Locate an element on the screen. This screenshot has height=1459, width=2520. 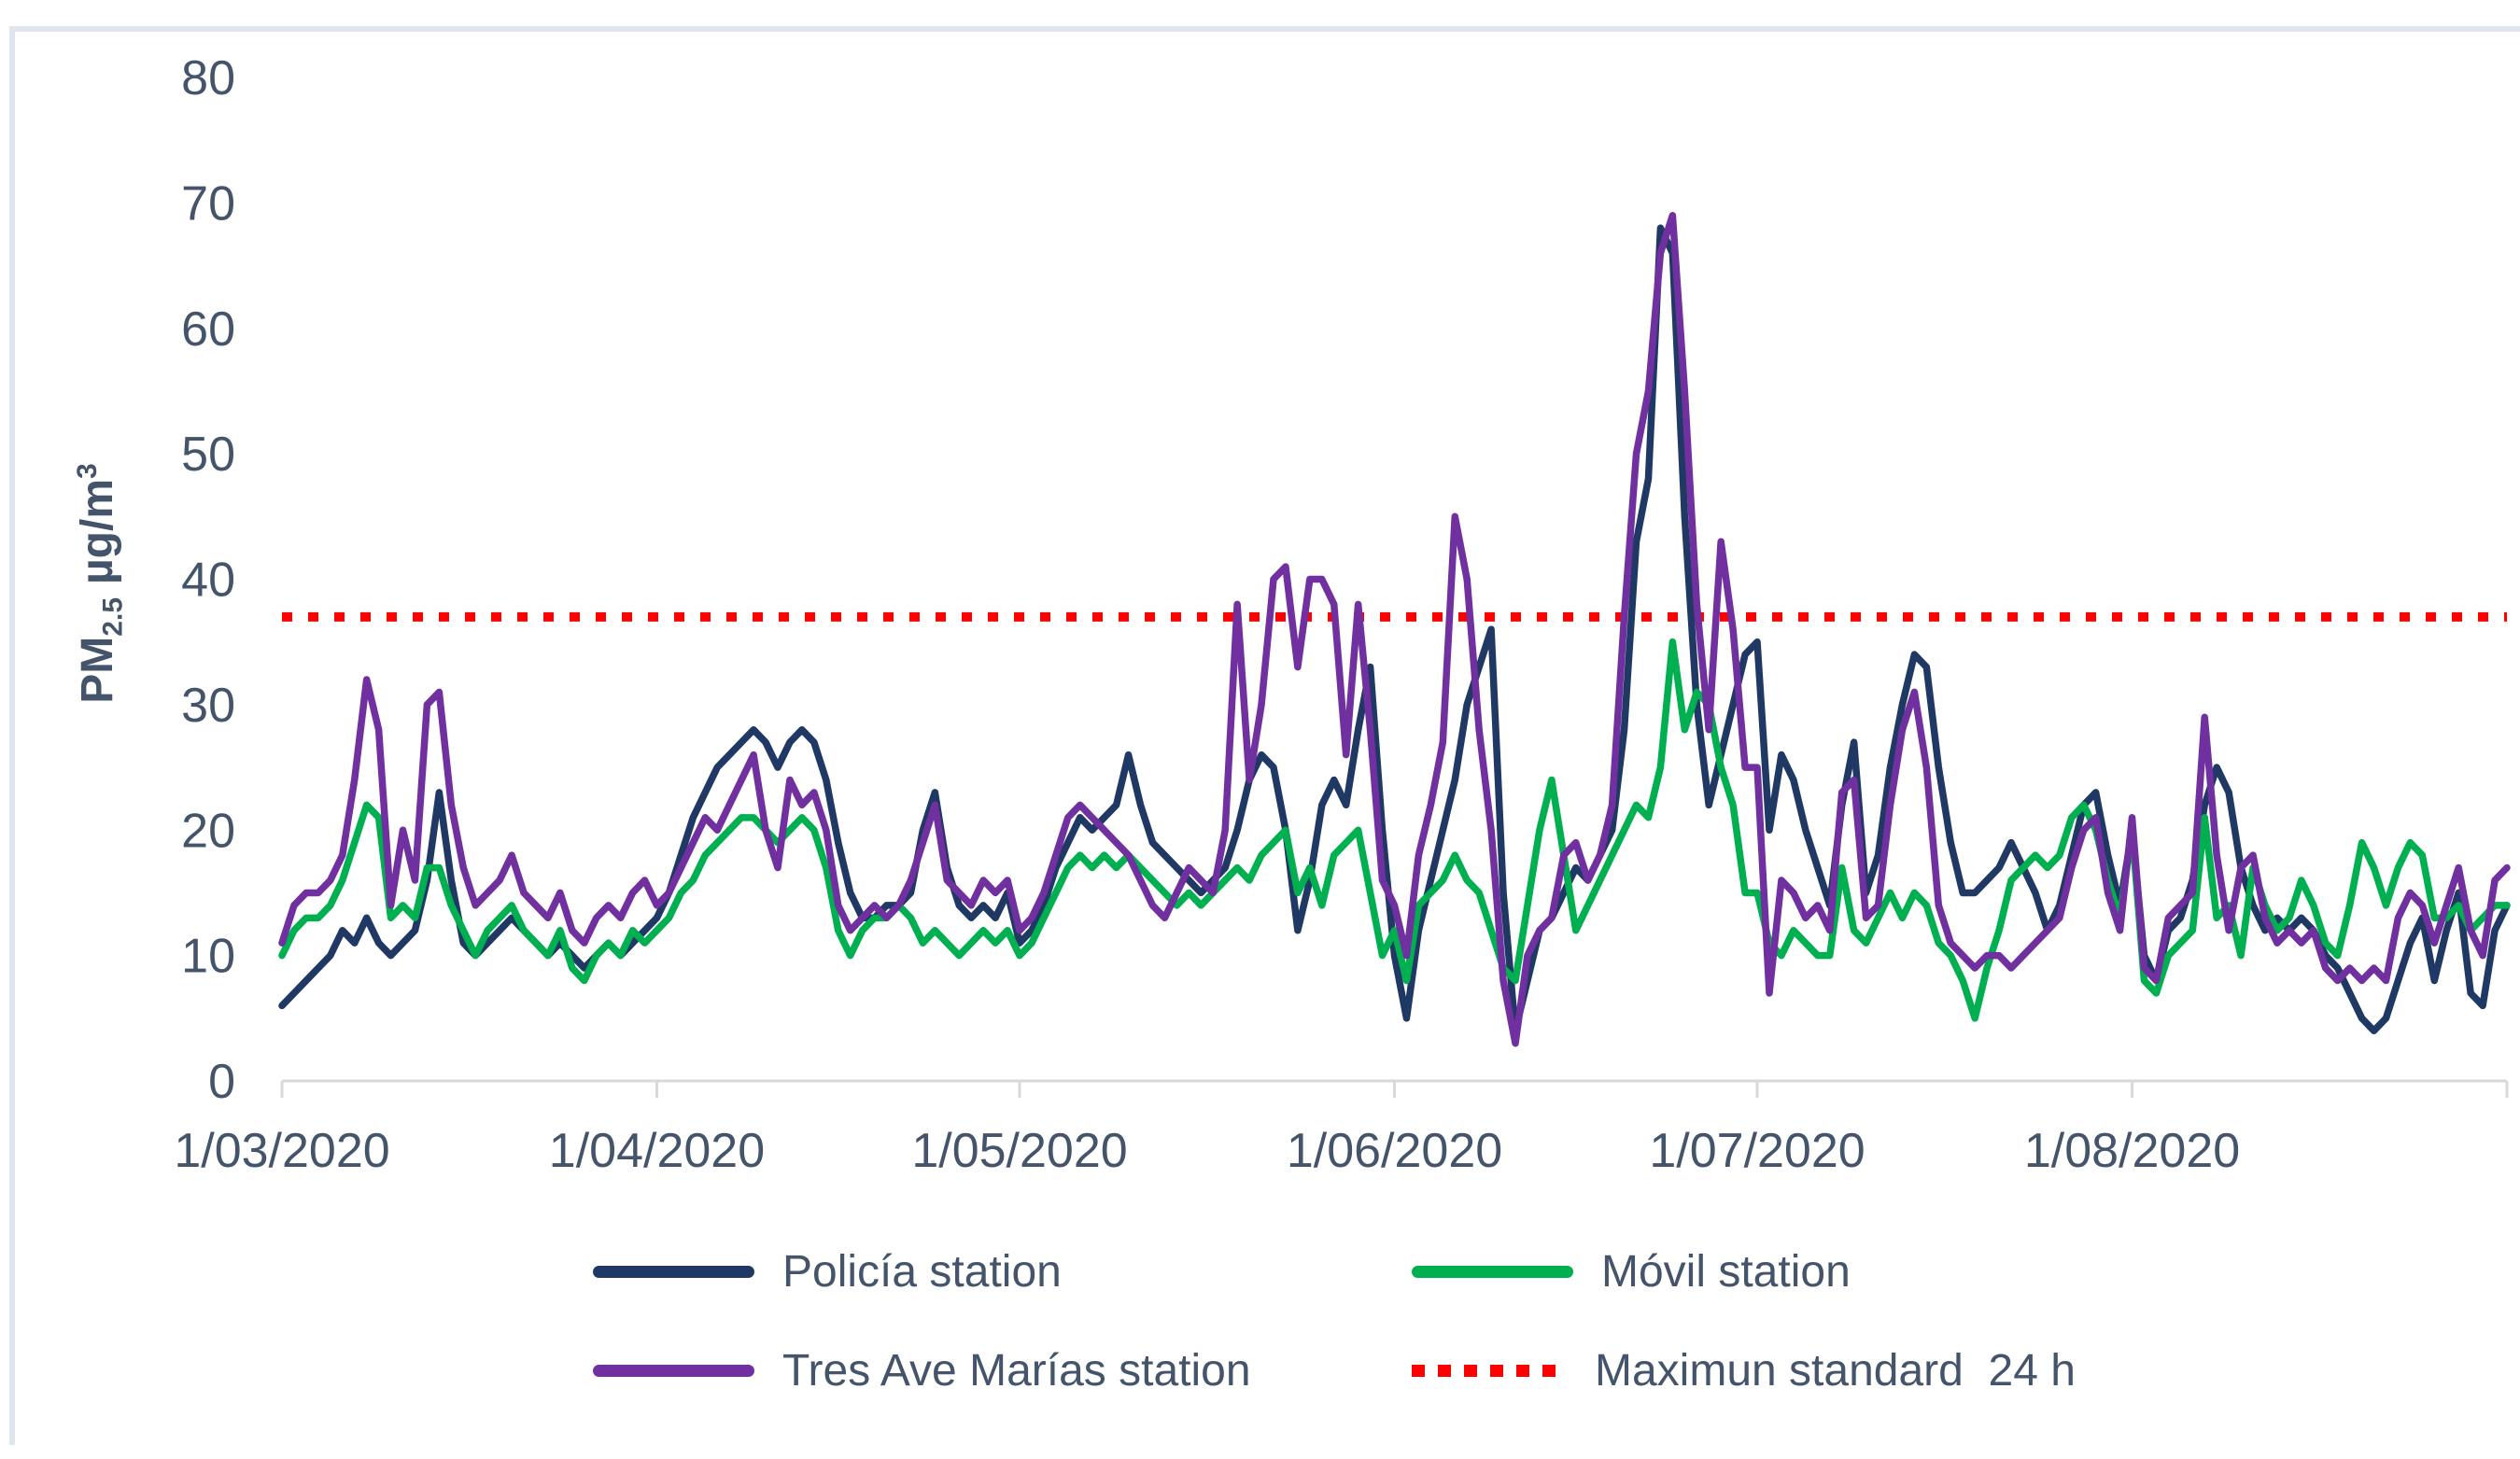
svg-text: 20 is located at coordinates (208, 831).